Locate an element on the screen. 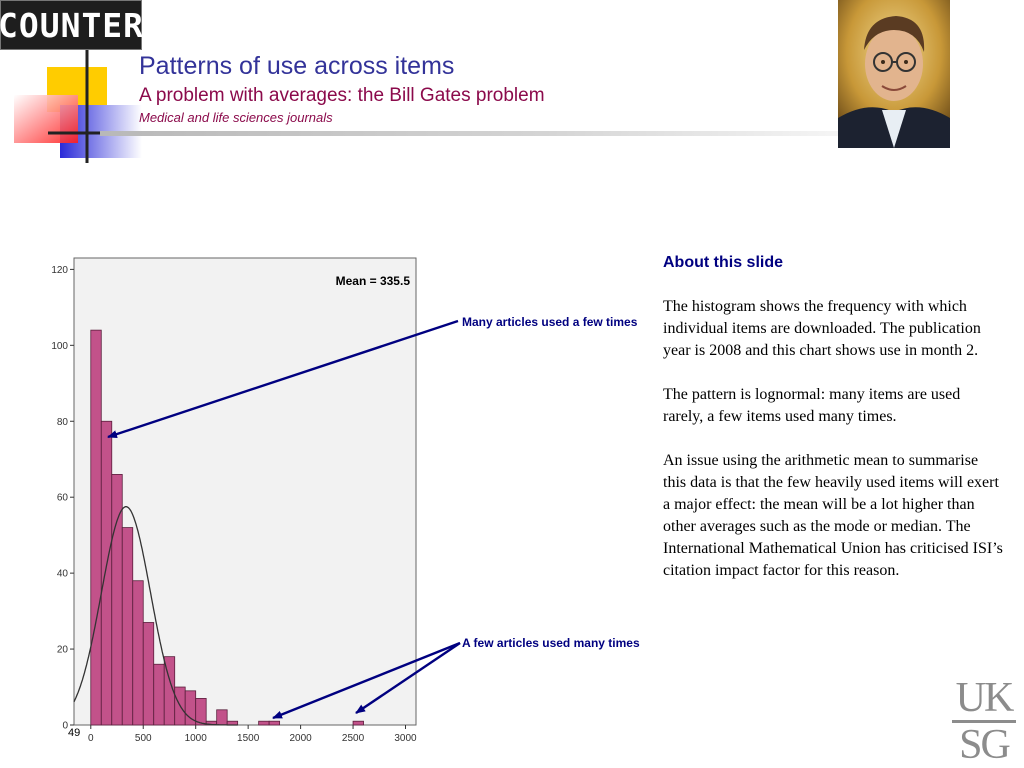 This screenshot has height=768, width=1024. x-tick-label: 2000 is located at coordinates (300, 738).